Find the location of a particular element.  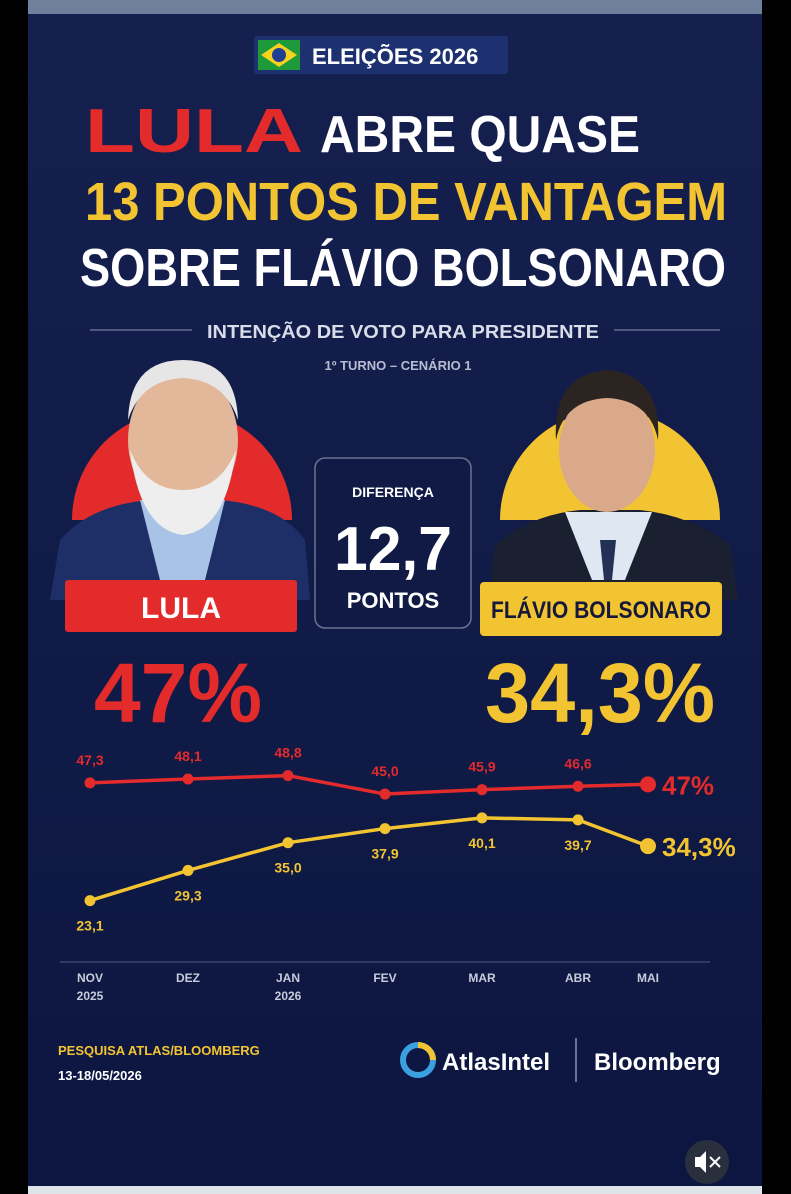

scenario: 1º TURNO – CENÁRIO 1 is located at coordinates (397, 365).